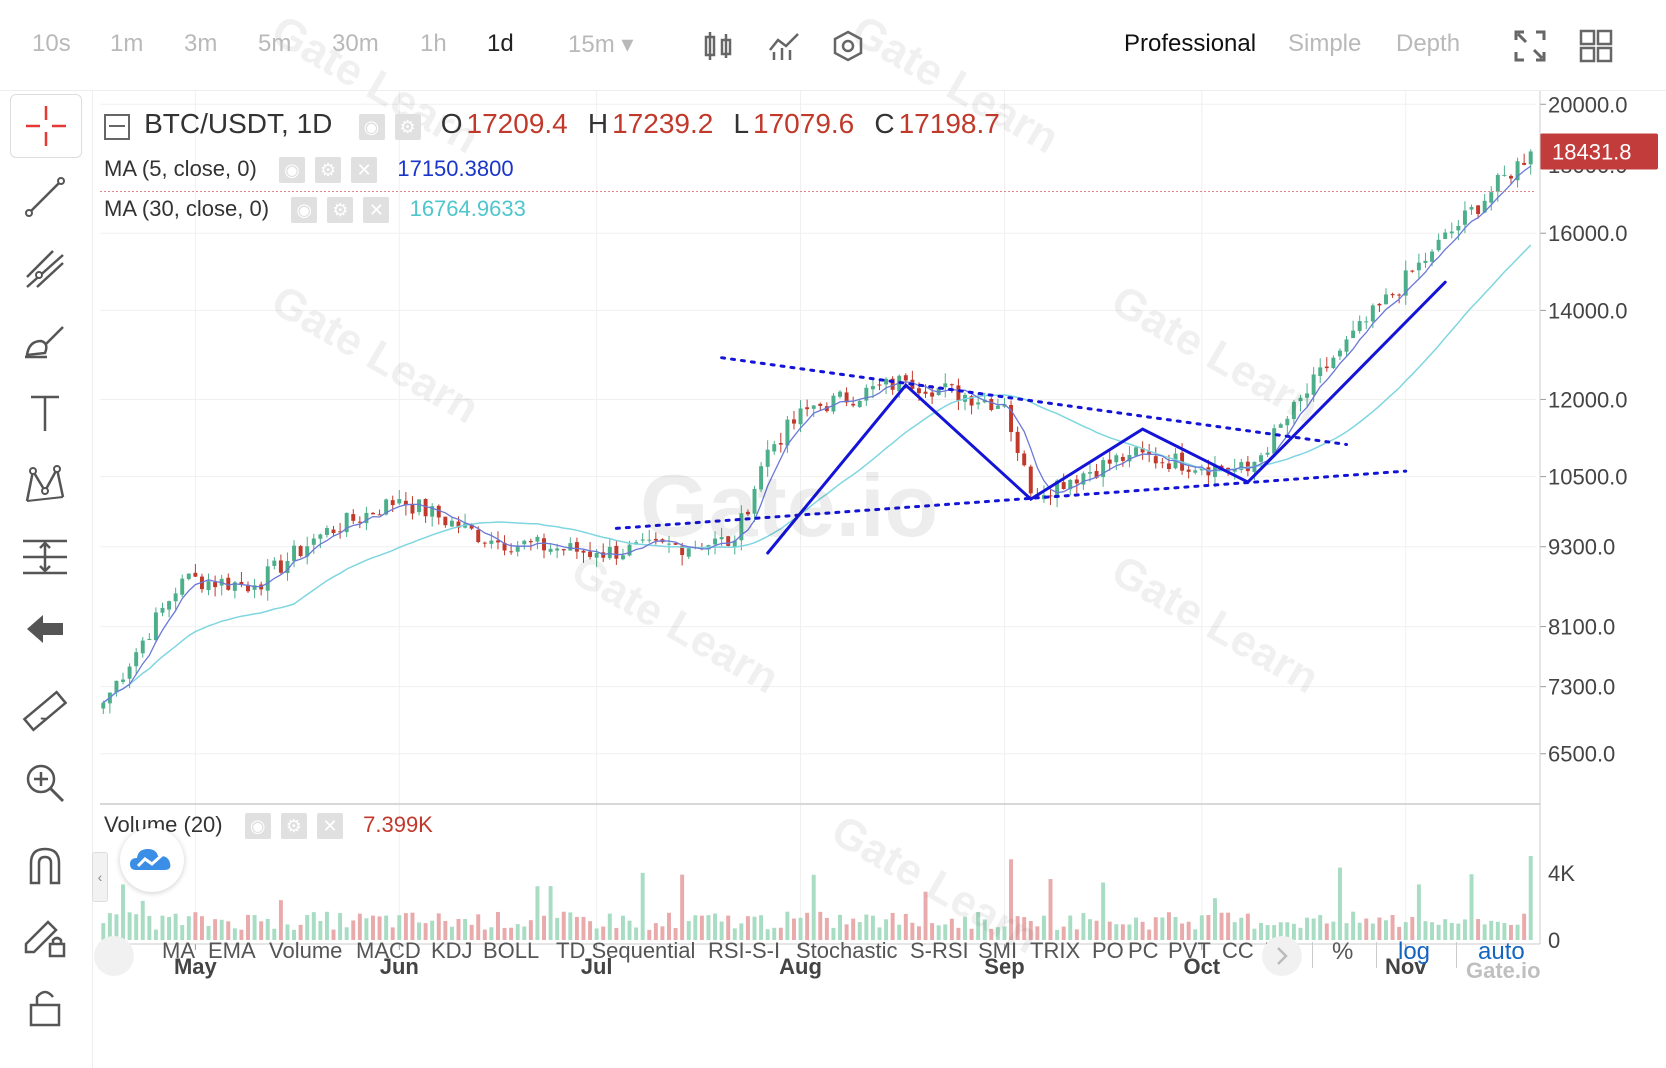 This screenshot has height=1068, width=1666. I want to click on measure-range-tool, so click(45, 557).